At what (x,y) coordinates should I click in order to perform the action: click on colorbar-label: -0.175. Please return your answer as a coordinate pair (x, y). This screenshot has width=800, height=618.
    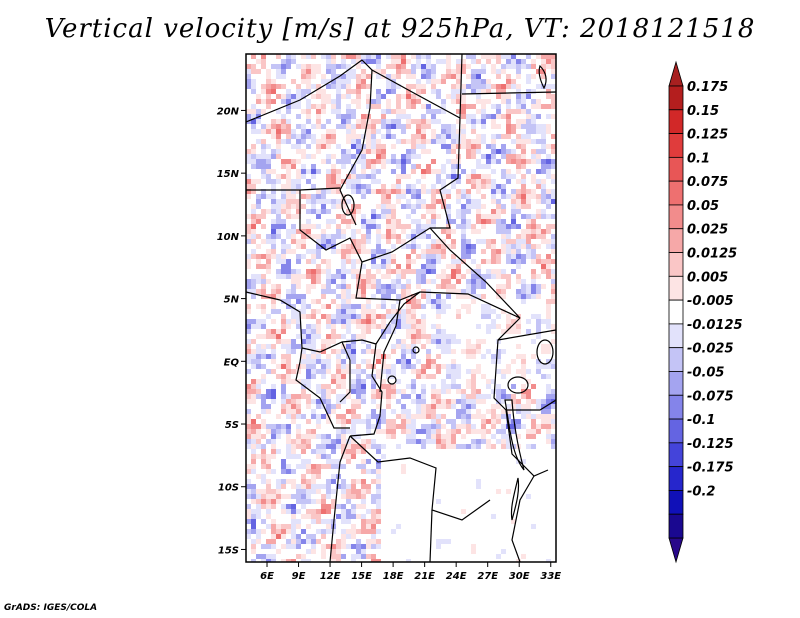
    Looking at the image, I should click on (710, 468).